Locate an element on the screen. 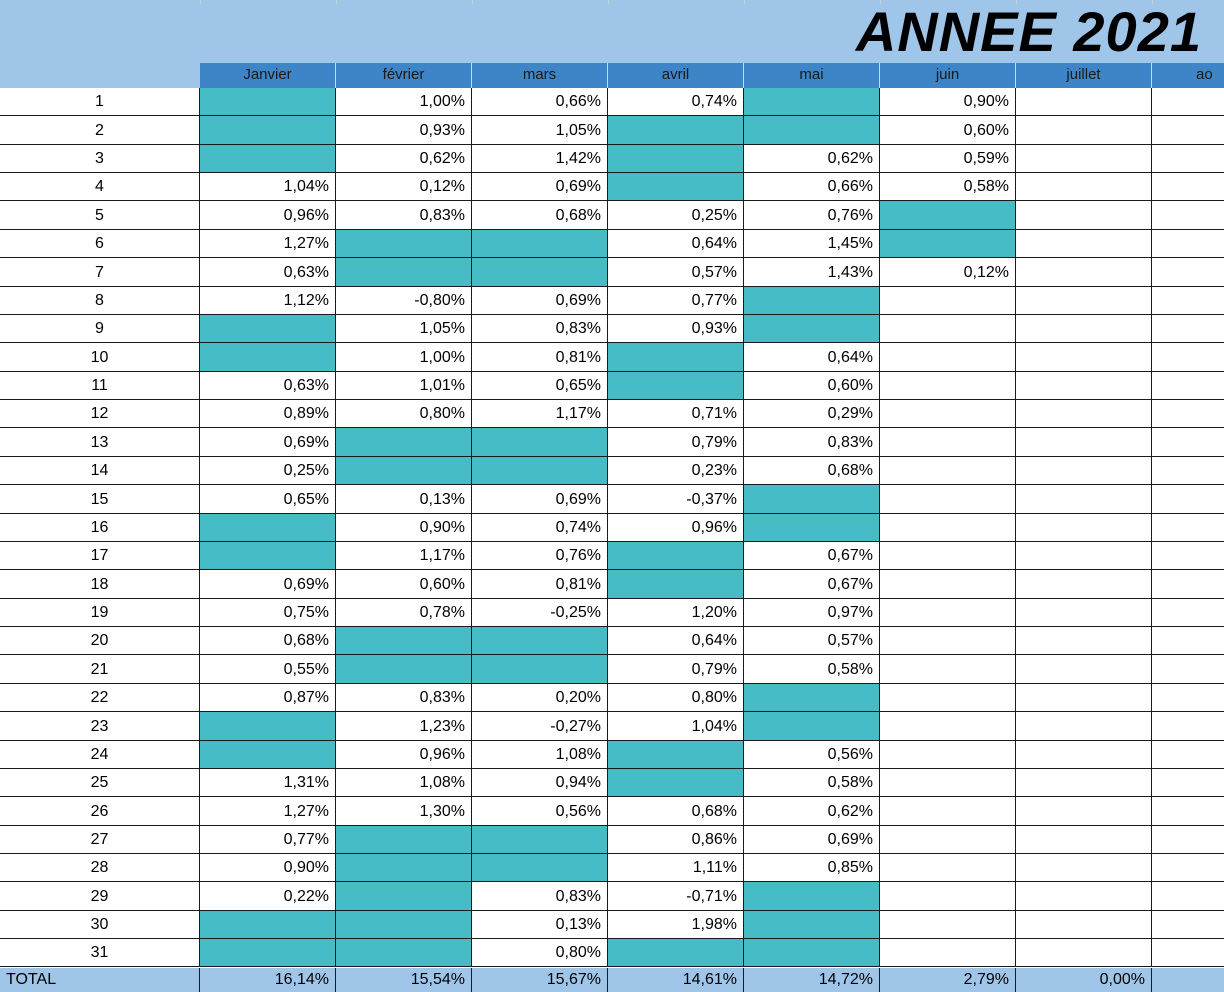 Image resolution: width=1224 pixels, height=992 pixels. label-column-header is located at coordinates (100, 75).